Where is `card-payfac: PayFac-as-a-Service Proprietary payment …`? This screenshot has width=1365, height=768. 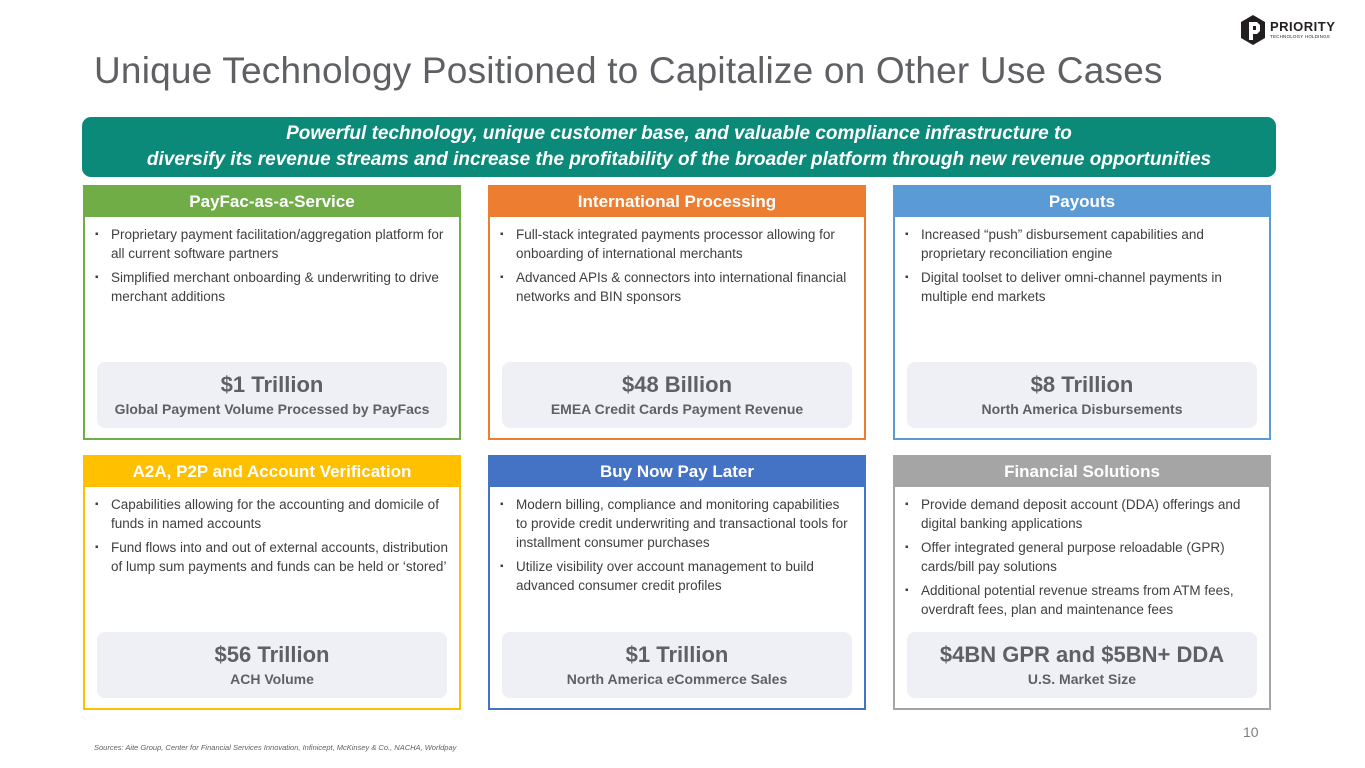
card-payfac: PayFac-as-a-Service Proprietary payment … is located at coordinates (272, 312).